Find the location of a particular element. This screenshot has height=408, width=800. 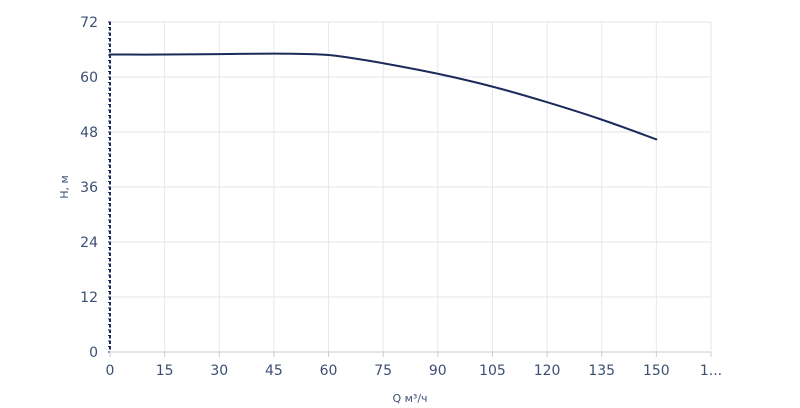

x-axis is located at coordinates (410, 354).